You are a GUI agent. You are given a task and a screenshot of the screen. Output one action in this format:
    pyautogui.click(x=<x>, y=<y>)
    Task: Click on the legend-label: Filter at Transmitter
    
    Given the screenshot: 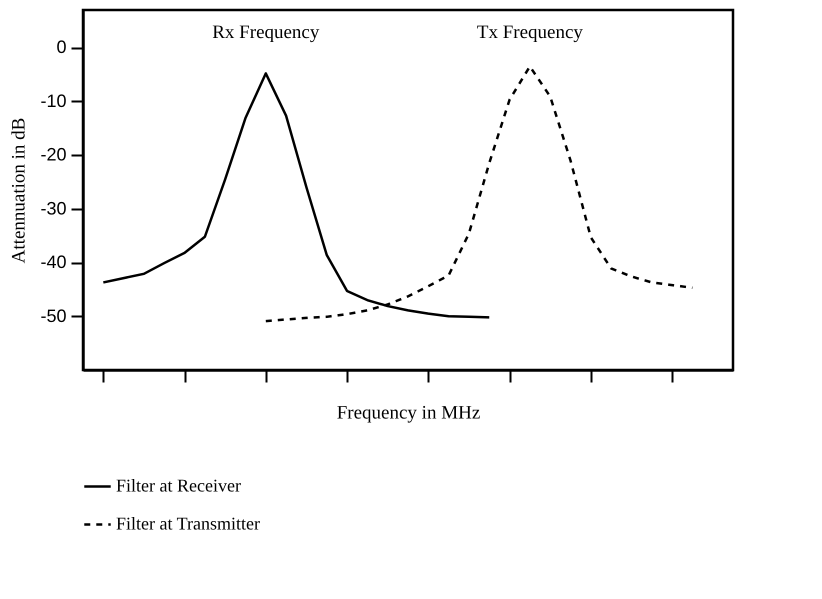 What is the action you would take?
    pyautogui.click(x=188, y=524)
    